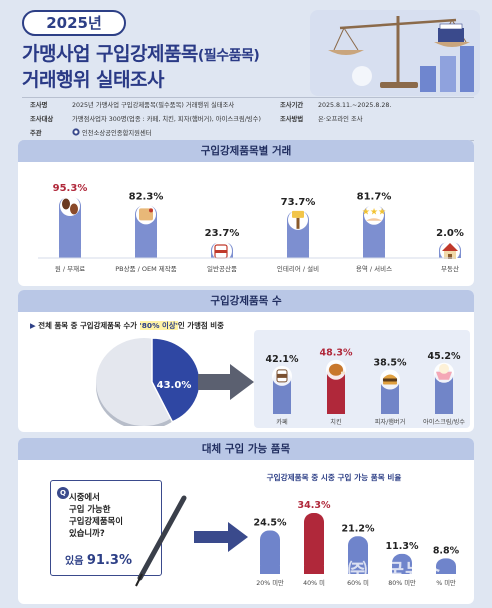 The height and width of the screenshot is (608, 492). Describe the element at coordinates (343, 372) in the screenshot. I see `bone-shape` at that location.